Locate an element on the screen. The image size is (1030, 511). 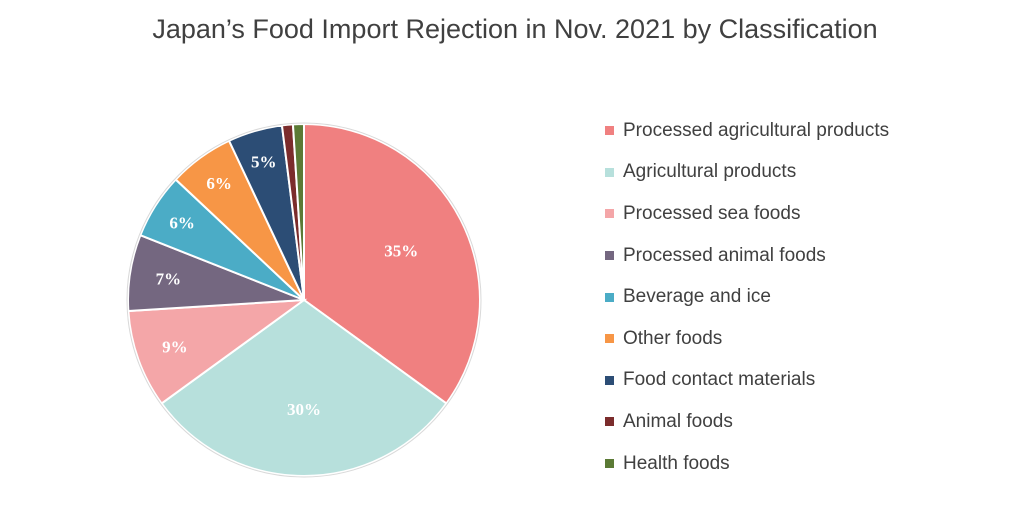
legend-item: Processed agricultural products is located at coordinates (747, 131).